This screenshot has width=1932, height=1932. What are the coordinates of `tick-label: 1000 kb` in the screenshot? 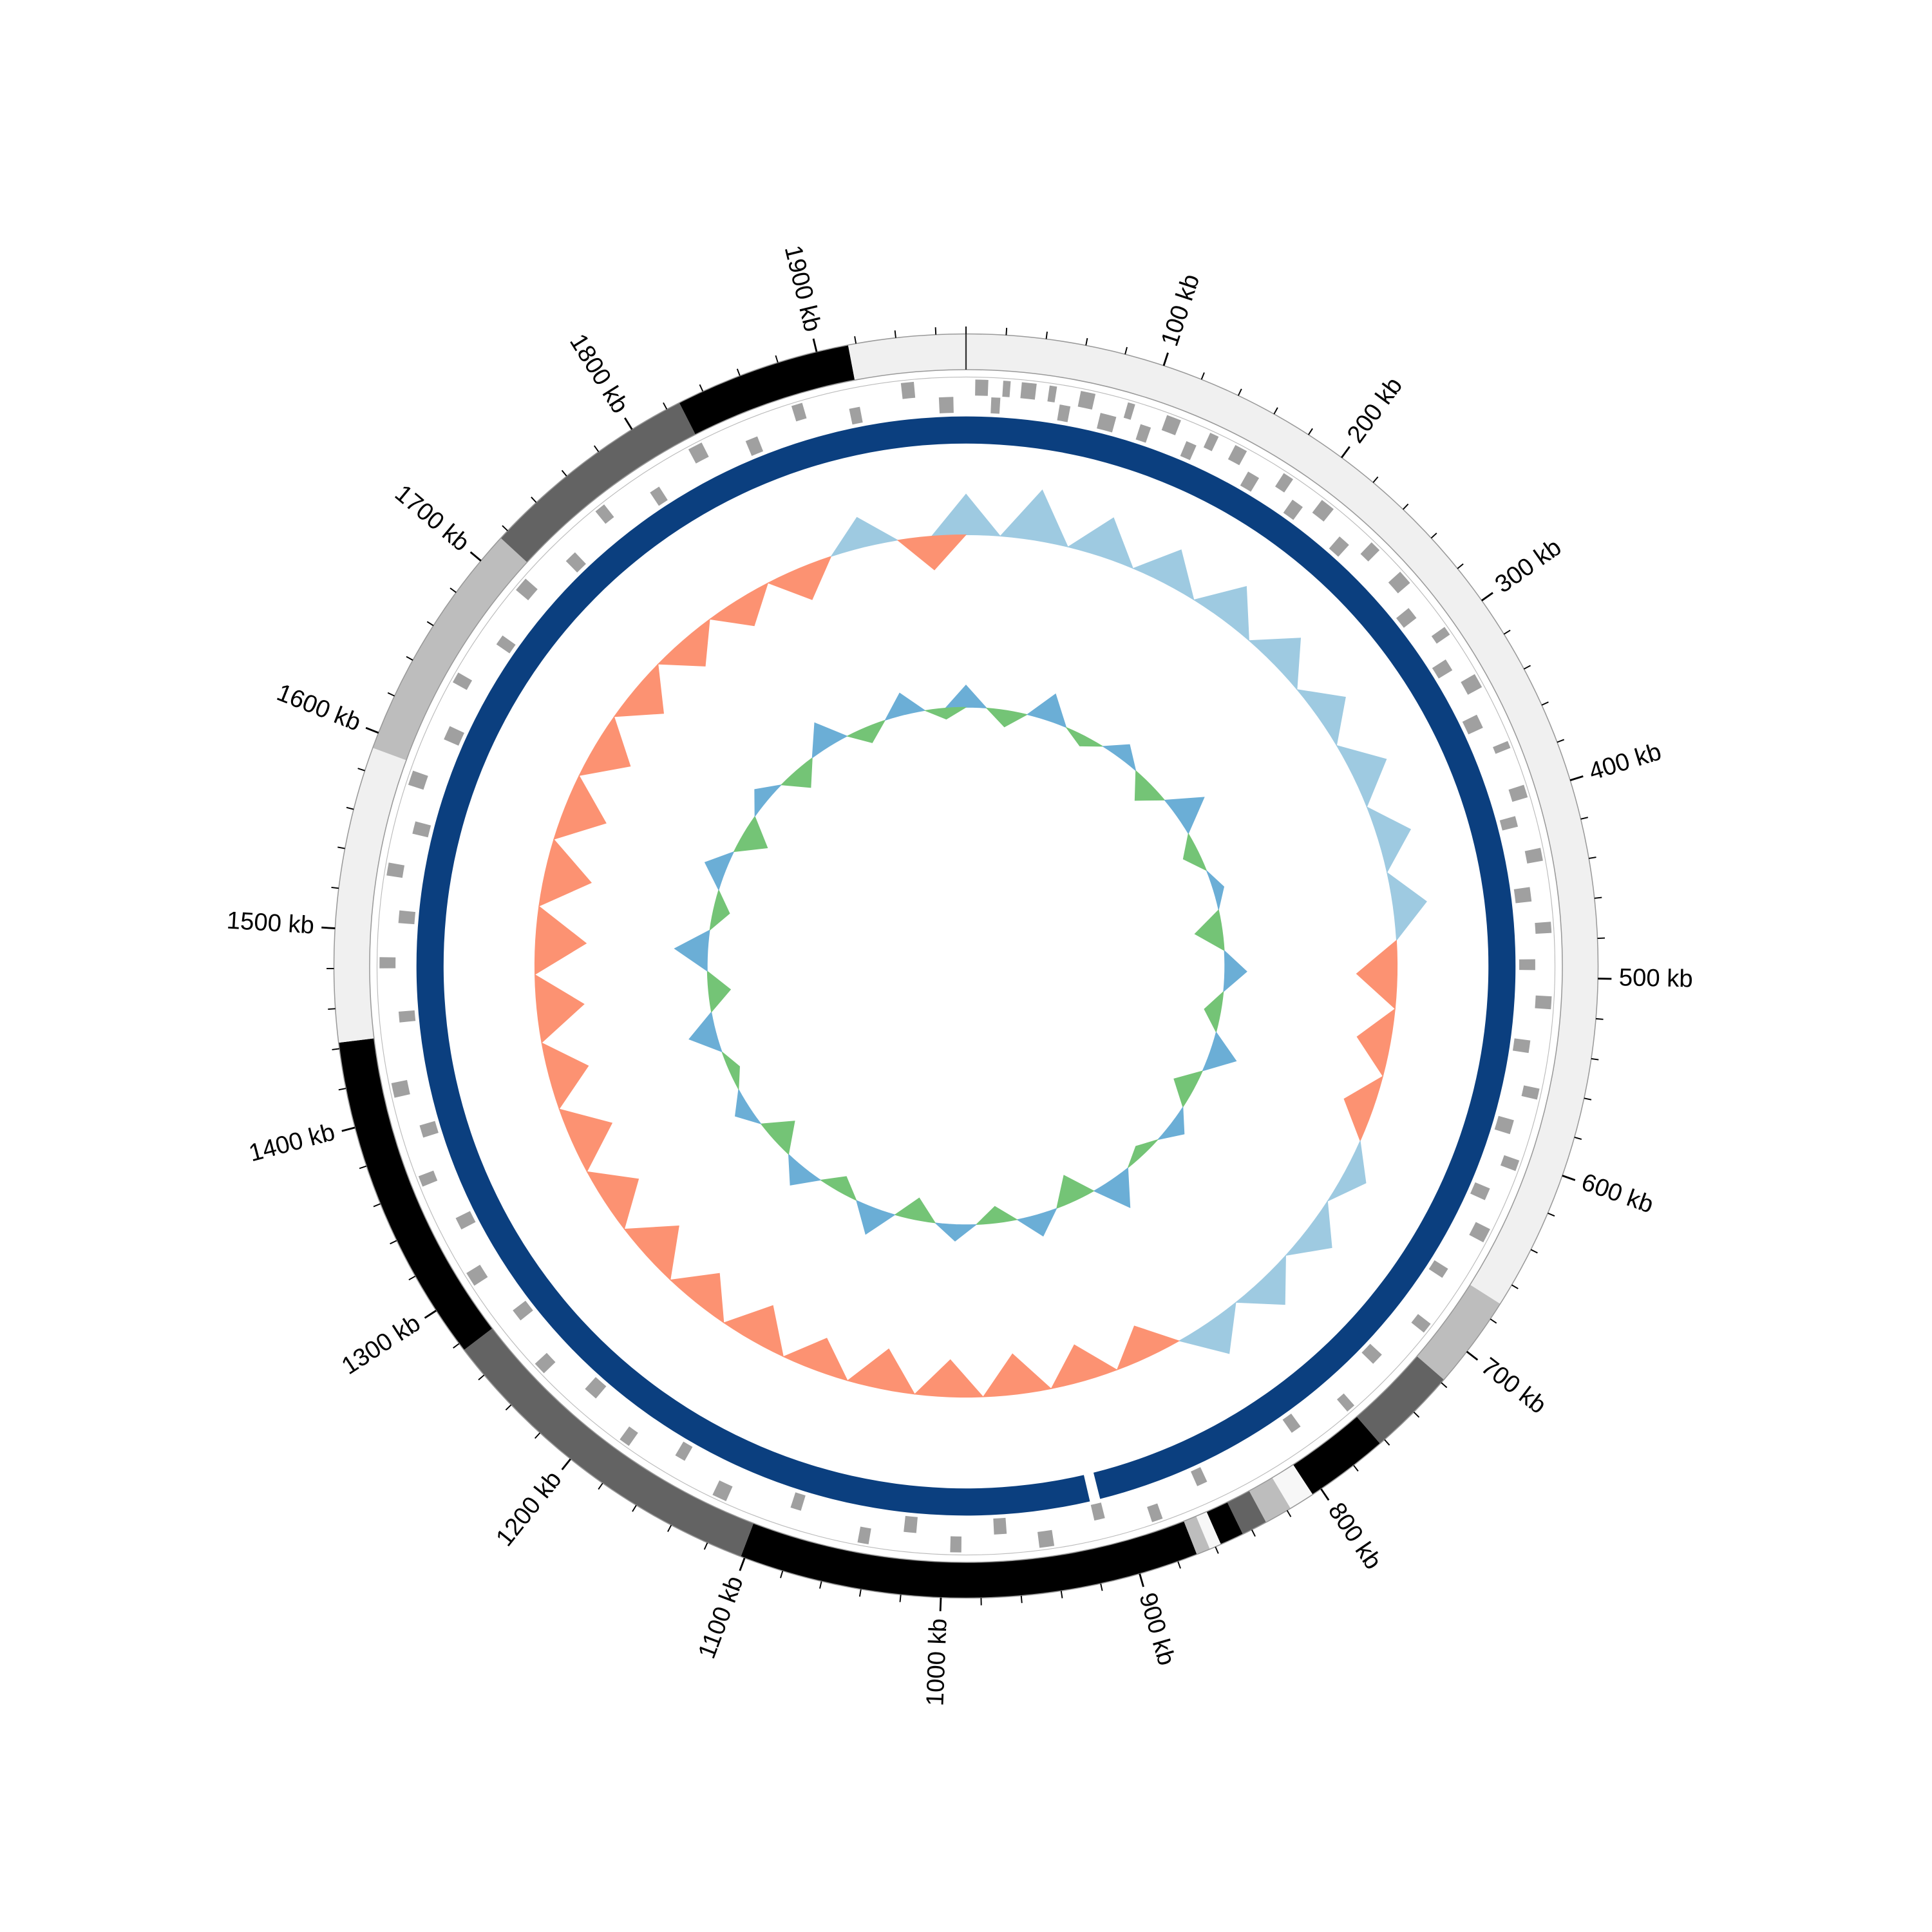 It's located at (937, 1663).